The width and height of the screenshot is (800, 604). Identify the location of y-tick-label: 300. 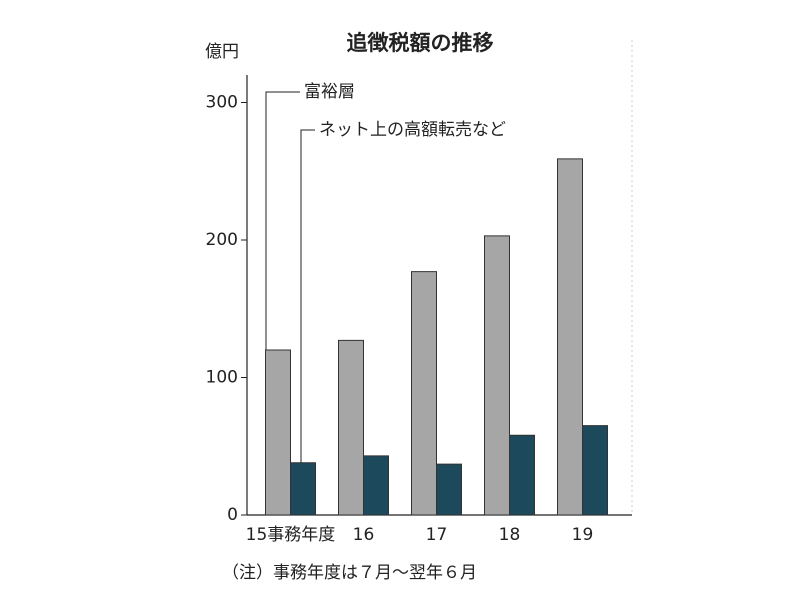
(222, 103).